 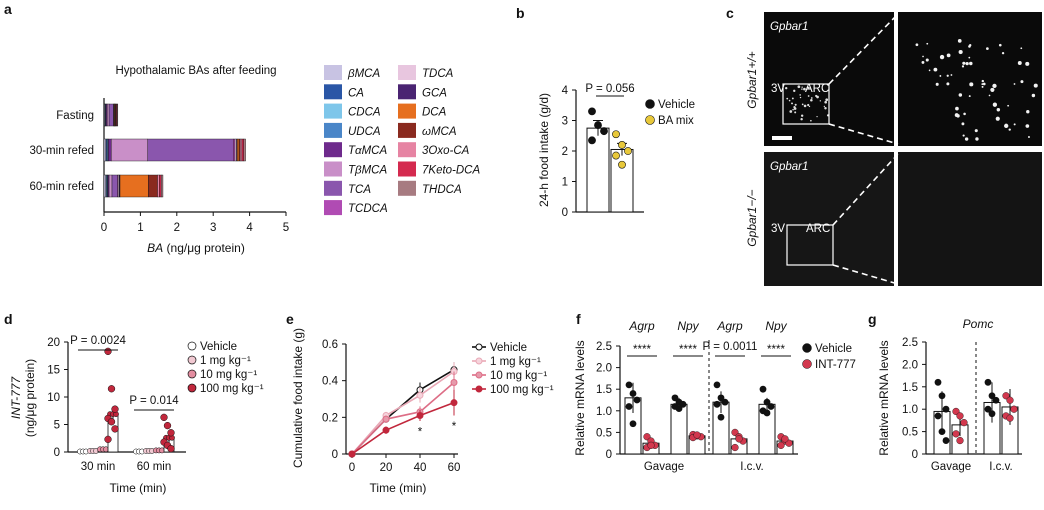 I want to click on panel-d-ylabel: INT-777, so click(x=16, y=398).